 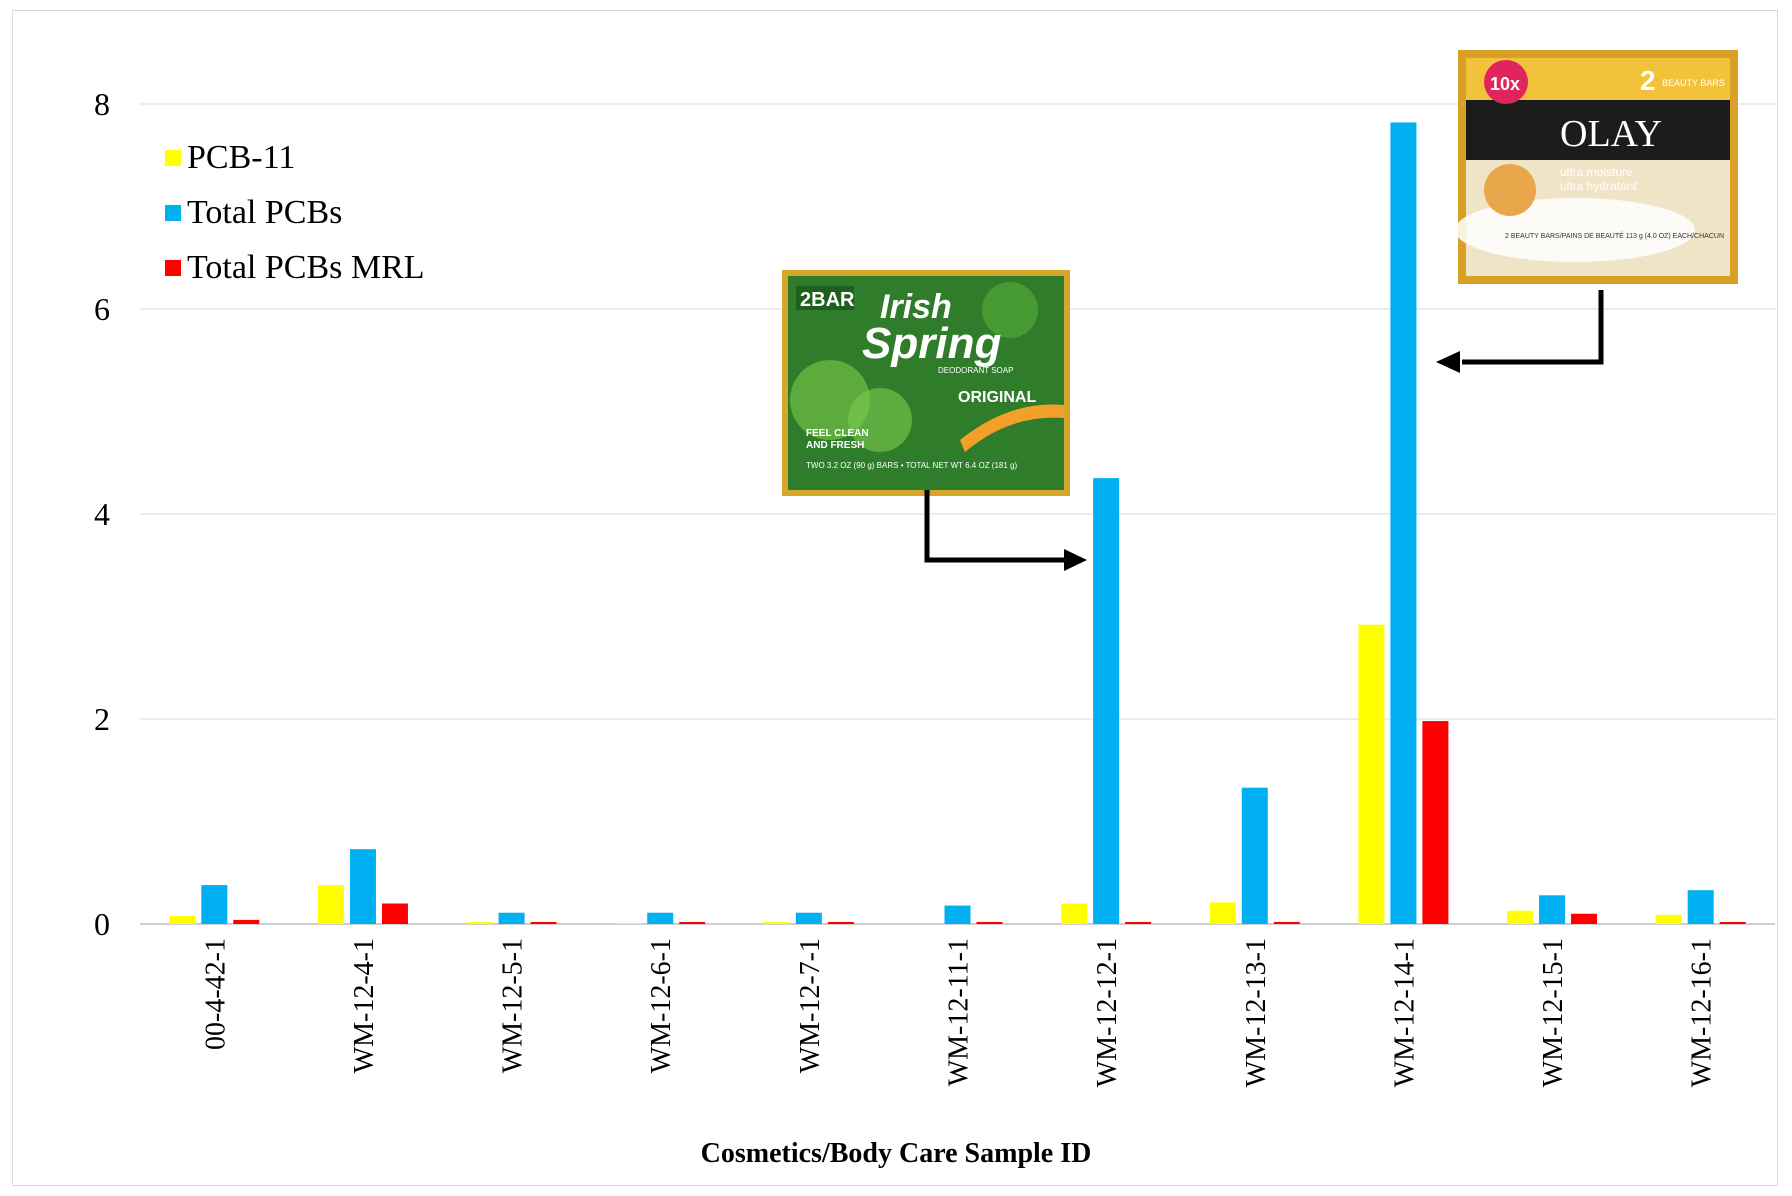 What do you see at coordinates (1553, 1012) in the screenshot?
I see `x-tick-label: WM-12-15-1` at bounding box center [1553, 1012].